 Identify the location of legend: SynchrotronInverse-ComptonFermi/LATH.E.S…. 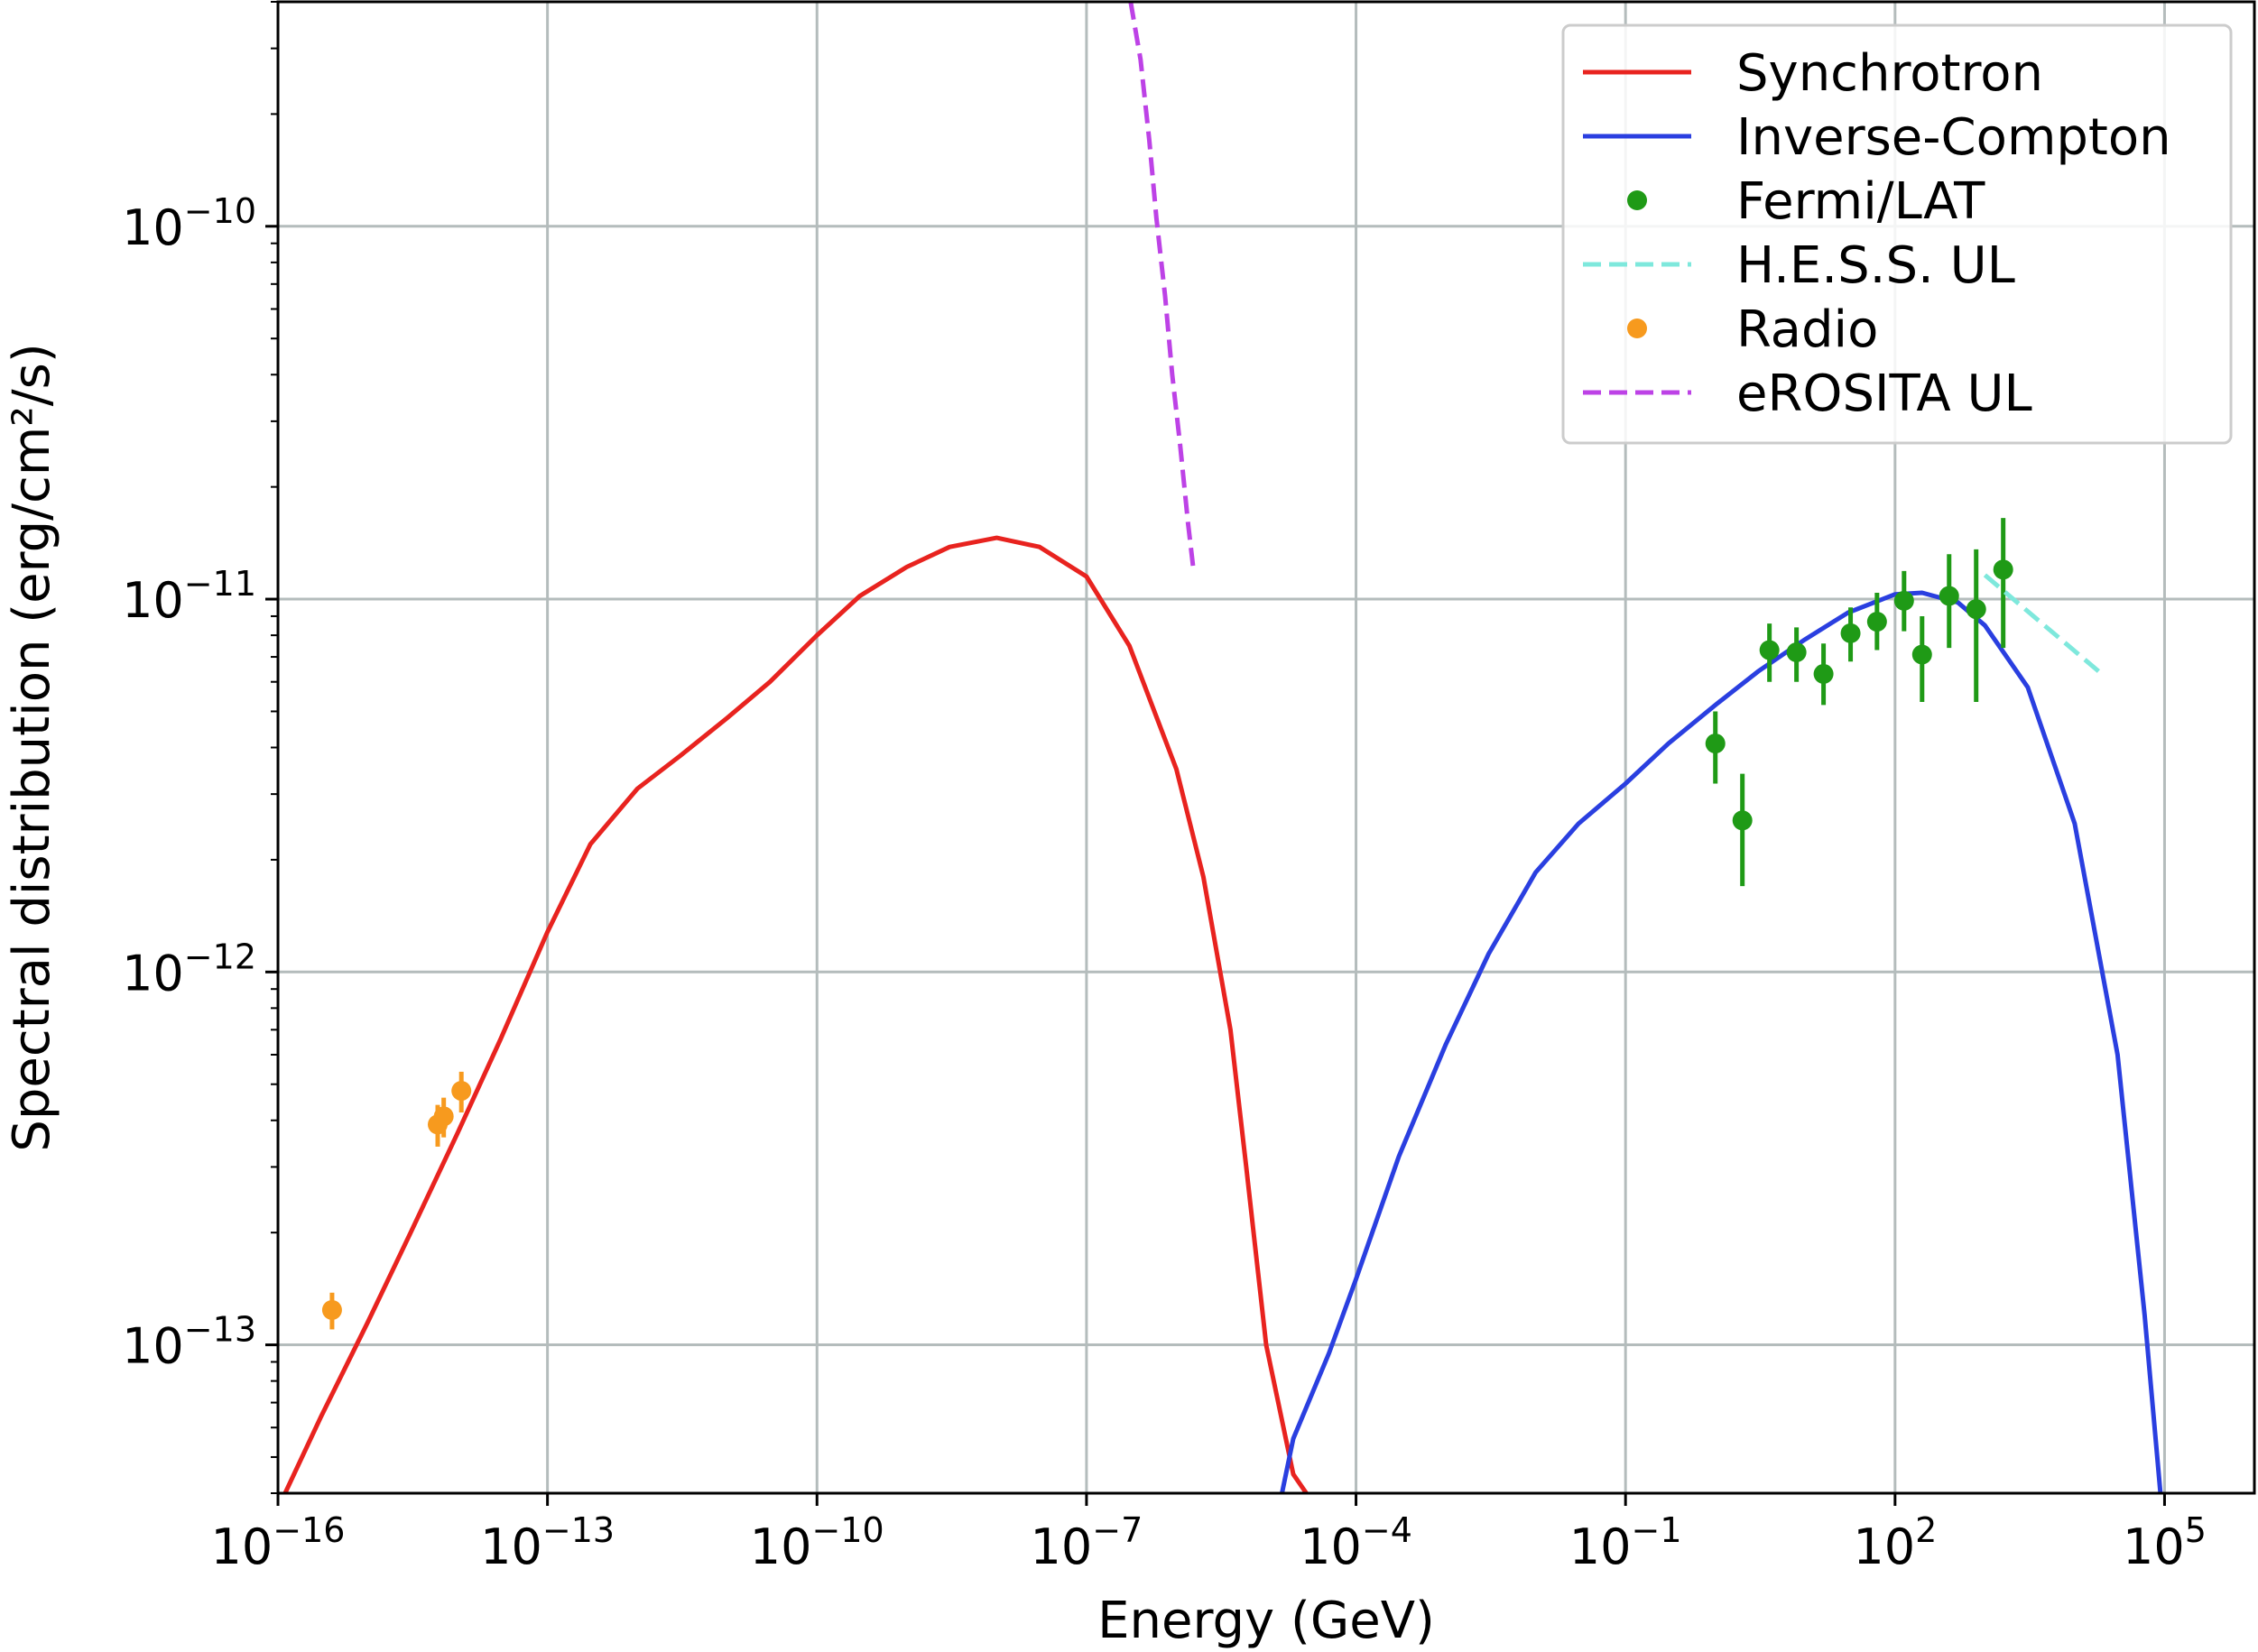
(1897, 234).